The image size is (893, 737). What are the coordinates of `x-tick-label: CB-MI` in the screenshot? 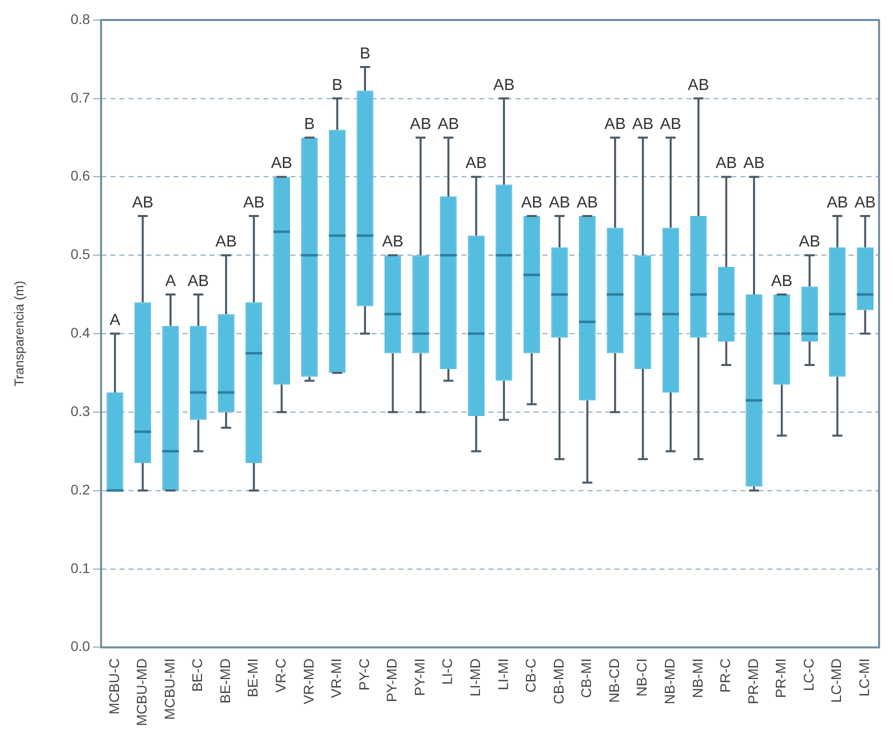 It's located at (586, 678).